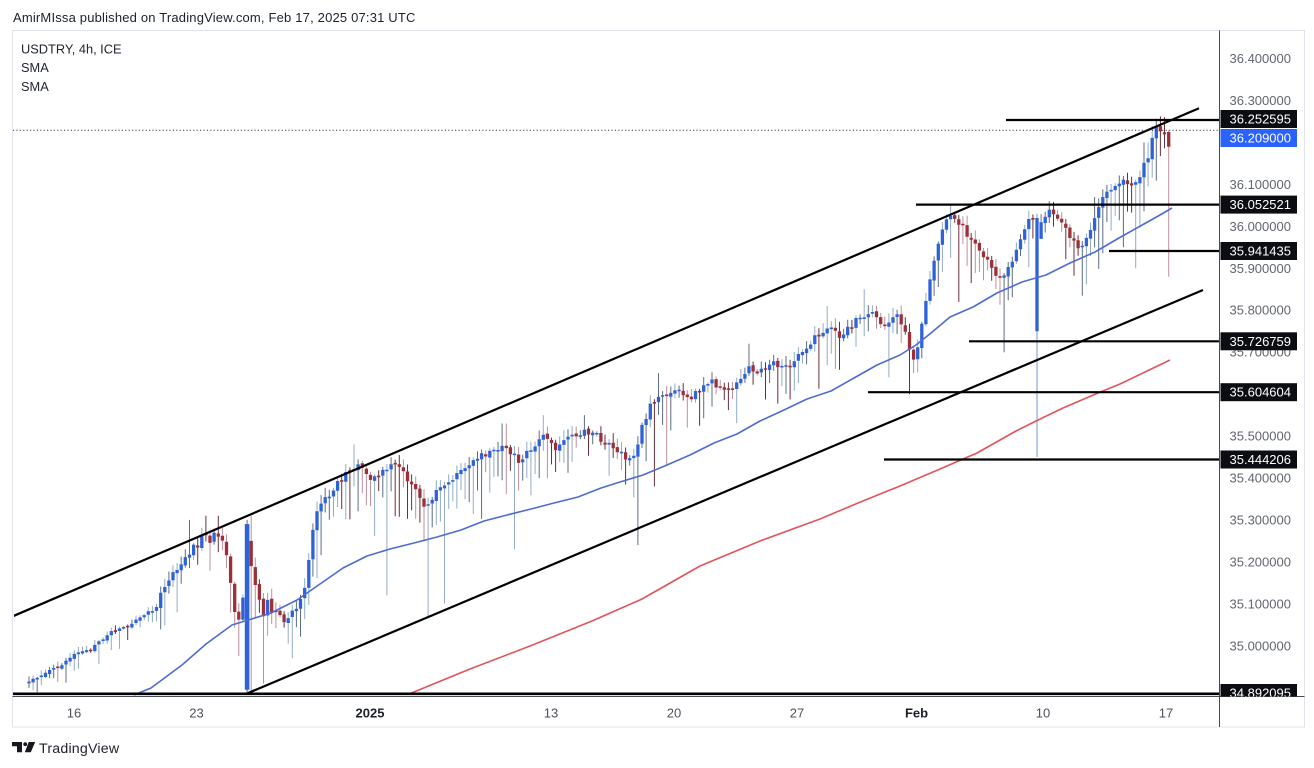  What do you see at coordinates (1260, 226) in the screenshot?
I see `svg-text: 36.000000` at bounding box center [1260, 226].